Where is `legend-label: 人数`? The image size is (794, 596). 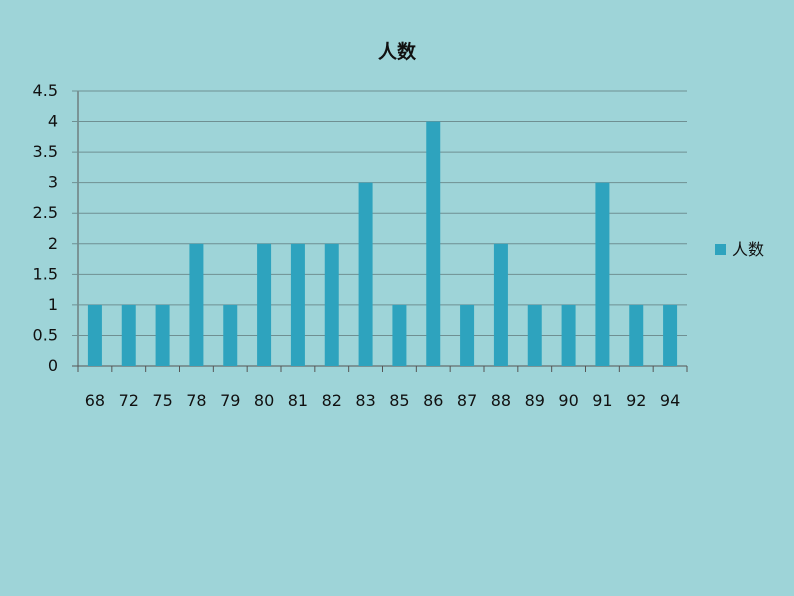 legend-label: 人数 is located at coordinates (748, 249).